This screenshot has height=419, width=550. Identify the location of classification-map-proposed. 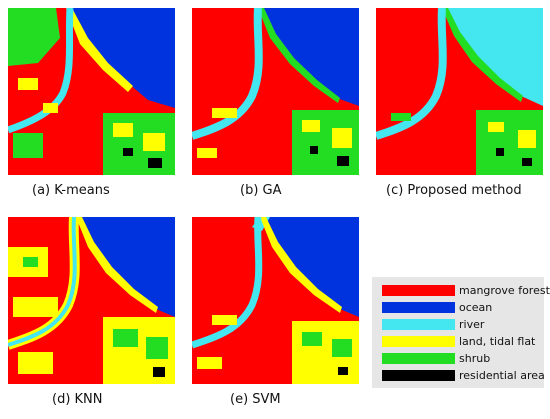
(459, 91).